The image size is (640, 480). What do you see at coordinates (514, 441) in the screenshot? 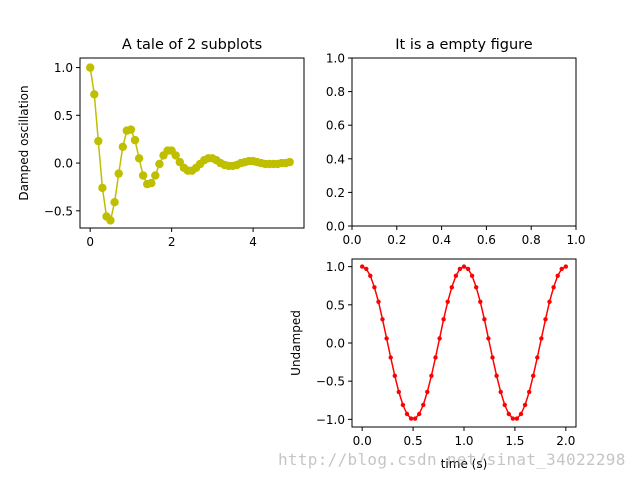
I see `undamped-x-tick-label: 1.5` at bounding box center [514, 441].